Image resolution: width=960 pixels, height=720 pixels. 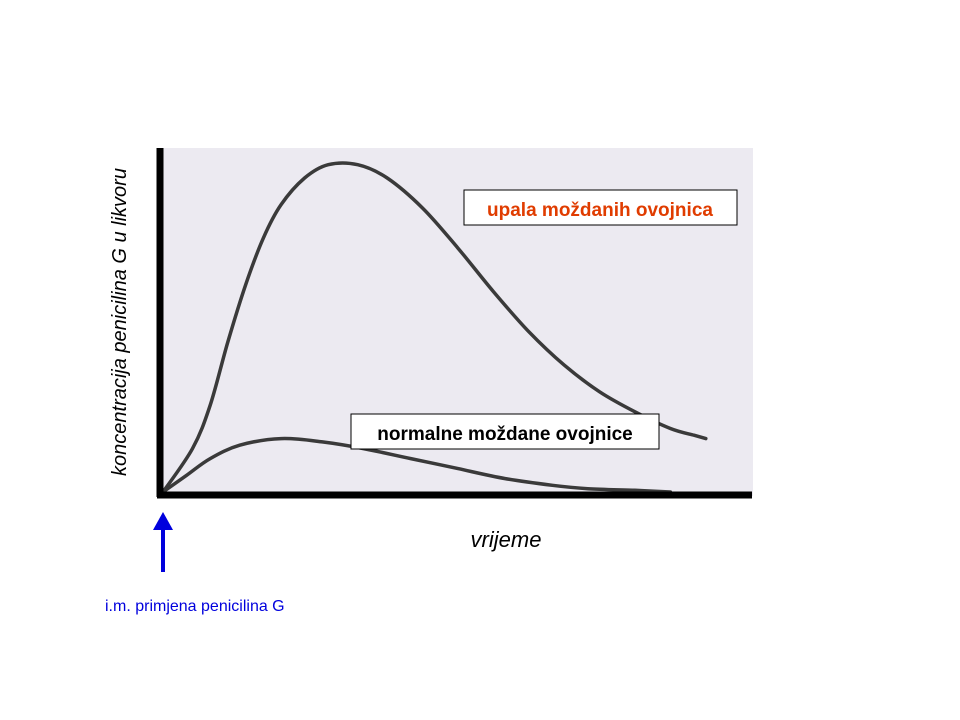 I want to click on legend-text-normal: normalne moždane ovojnice, so click(x=505, y=434).